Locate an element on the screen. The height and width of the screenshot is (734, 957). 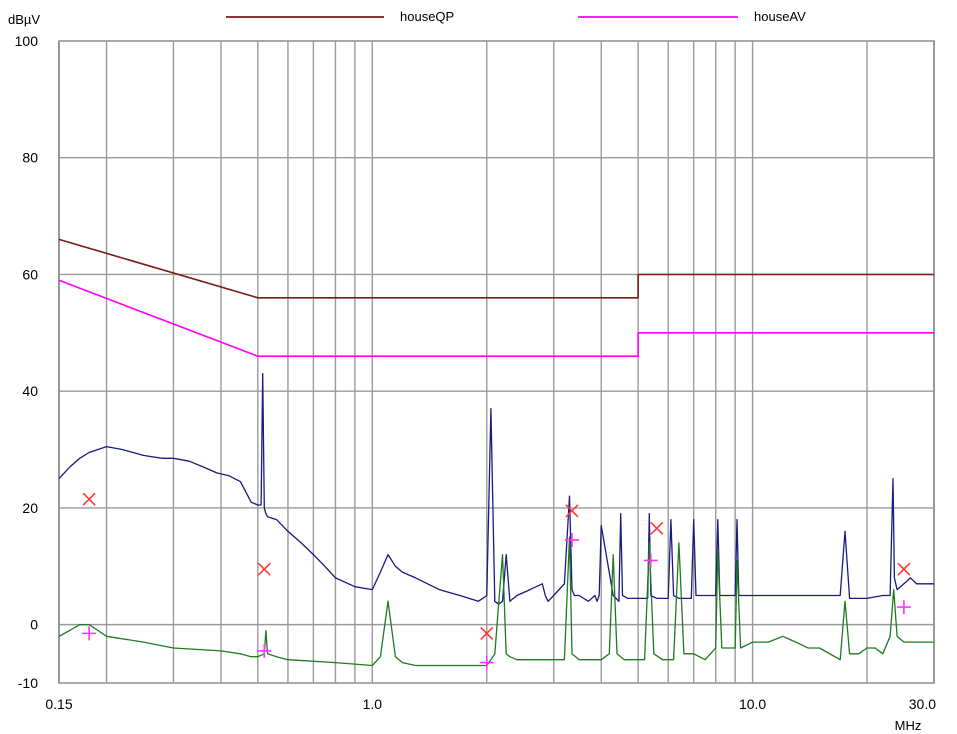
y-tick-label: 20 is located at coordinates (30, 508).